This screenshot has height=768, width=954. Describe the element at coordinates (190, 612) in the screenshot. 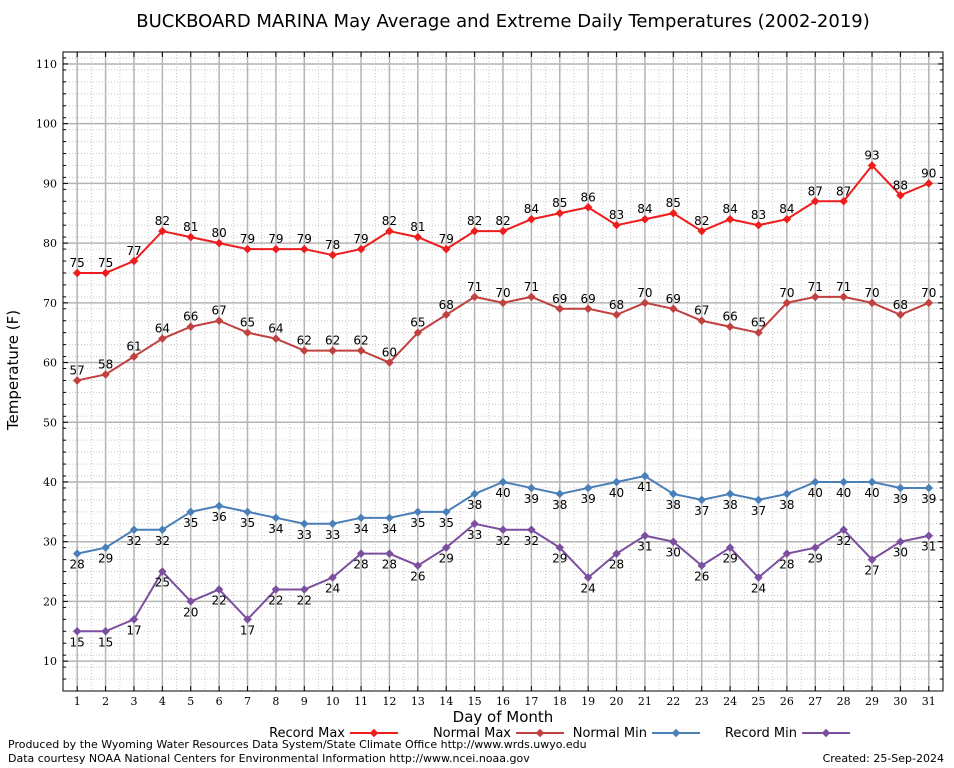

I see `data-label: 20` at that location.